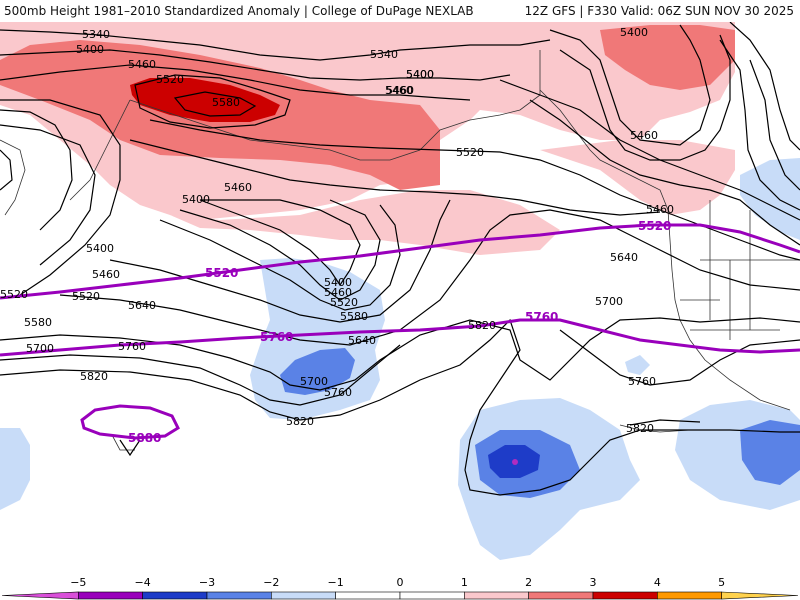  Describe the element at coordinates (130, 448) in the screenshot. I see `contour-5880-loop` at that location.